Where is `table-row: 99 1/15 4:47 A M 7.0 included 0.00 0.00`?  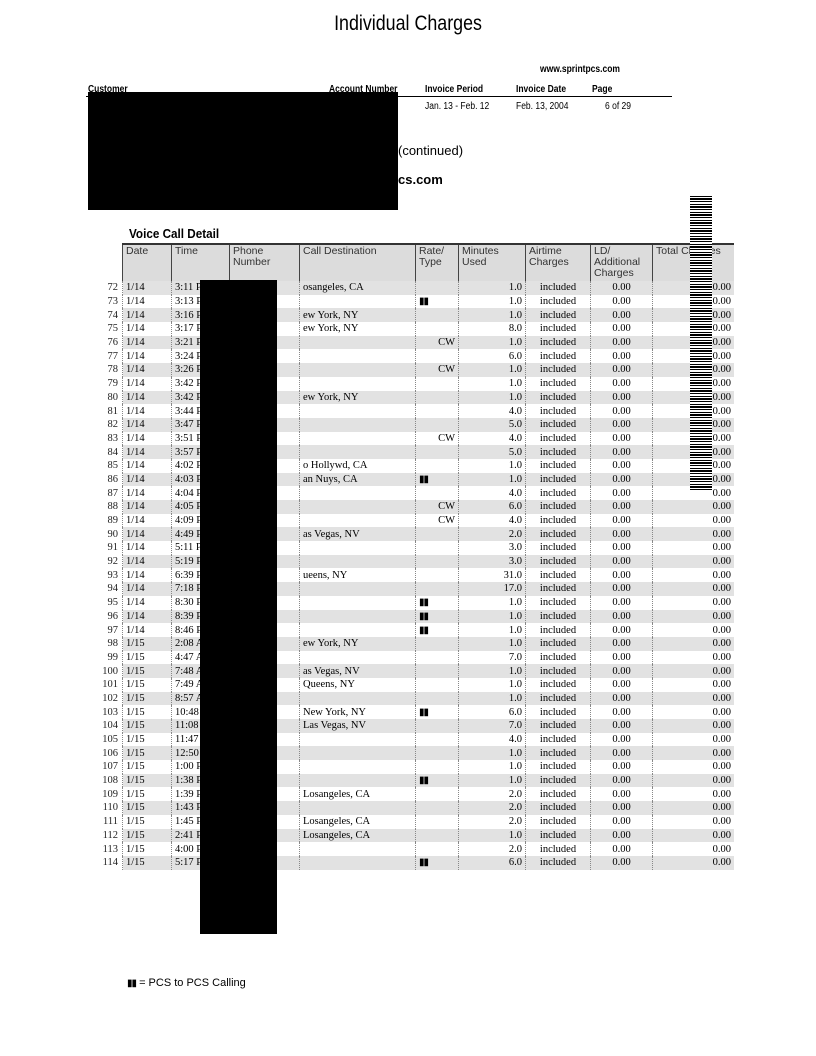
table-row: 99 1/15 4:47 A M 7.0 included 0.00 0.00 is located at coordinates (410, 657).